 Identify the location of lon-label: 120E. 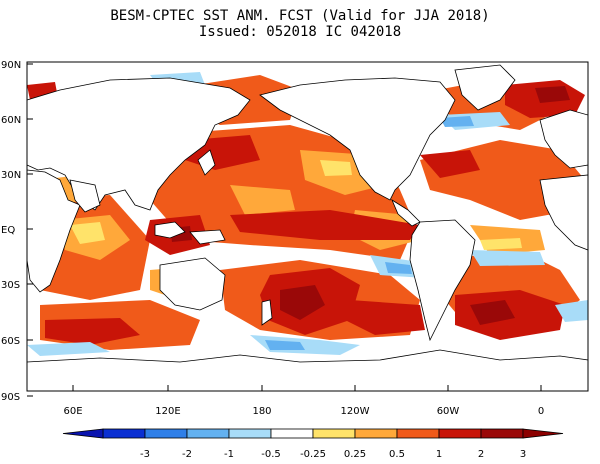
(167, 411).